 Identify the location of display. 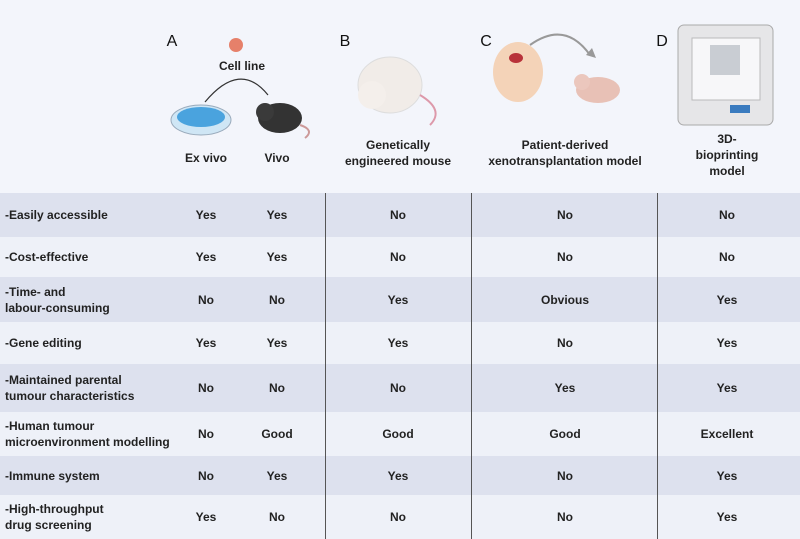
(740, 109).